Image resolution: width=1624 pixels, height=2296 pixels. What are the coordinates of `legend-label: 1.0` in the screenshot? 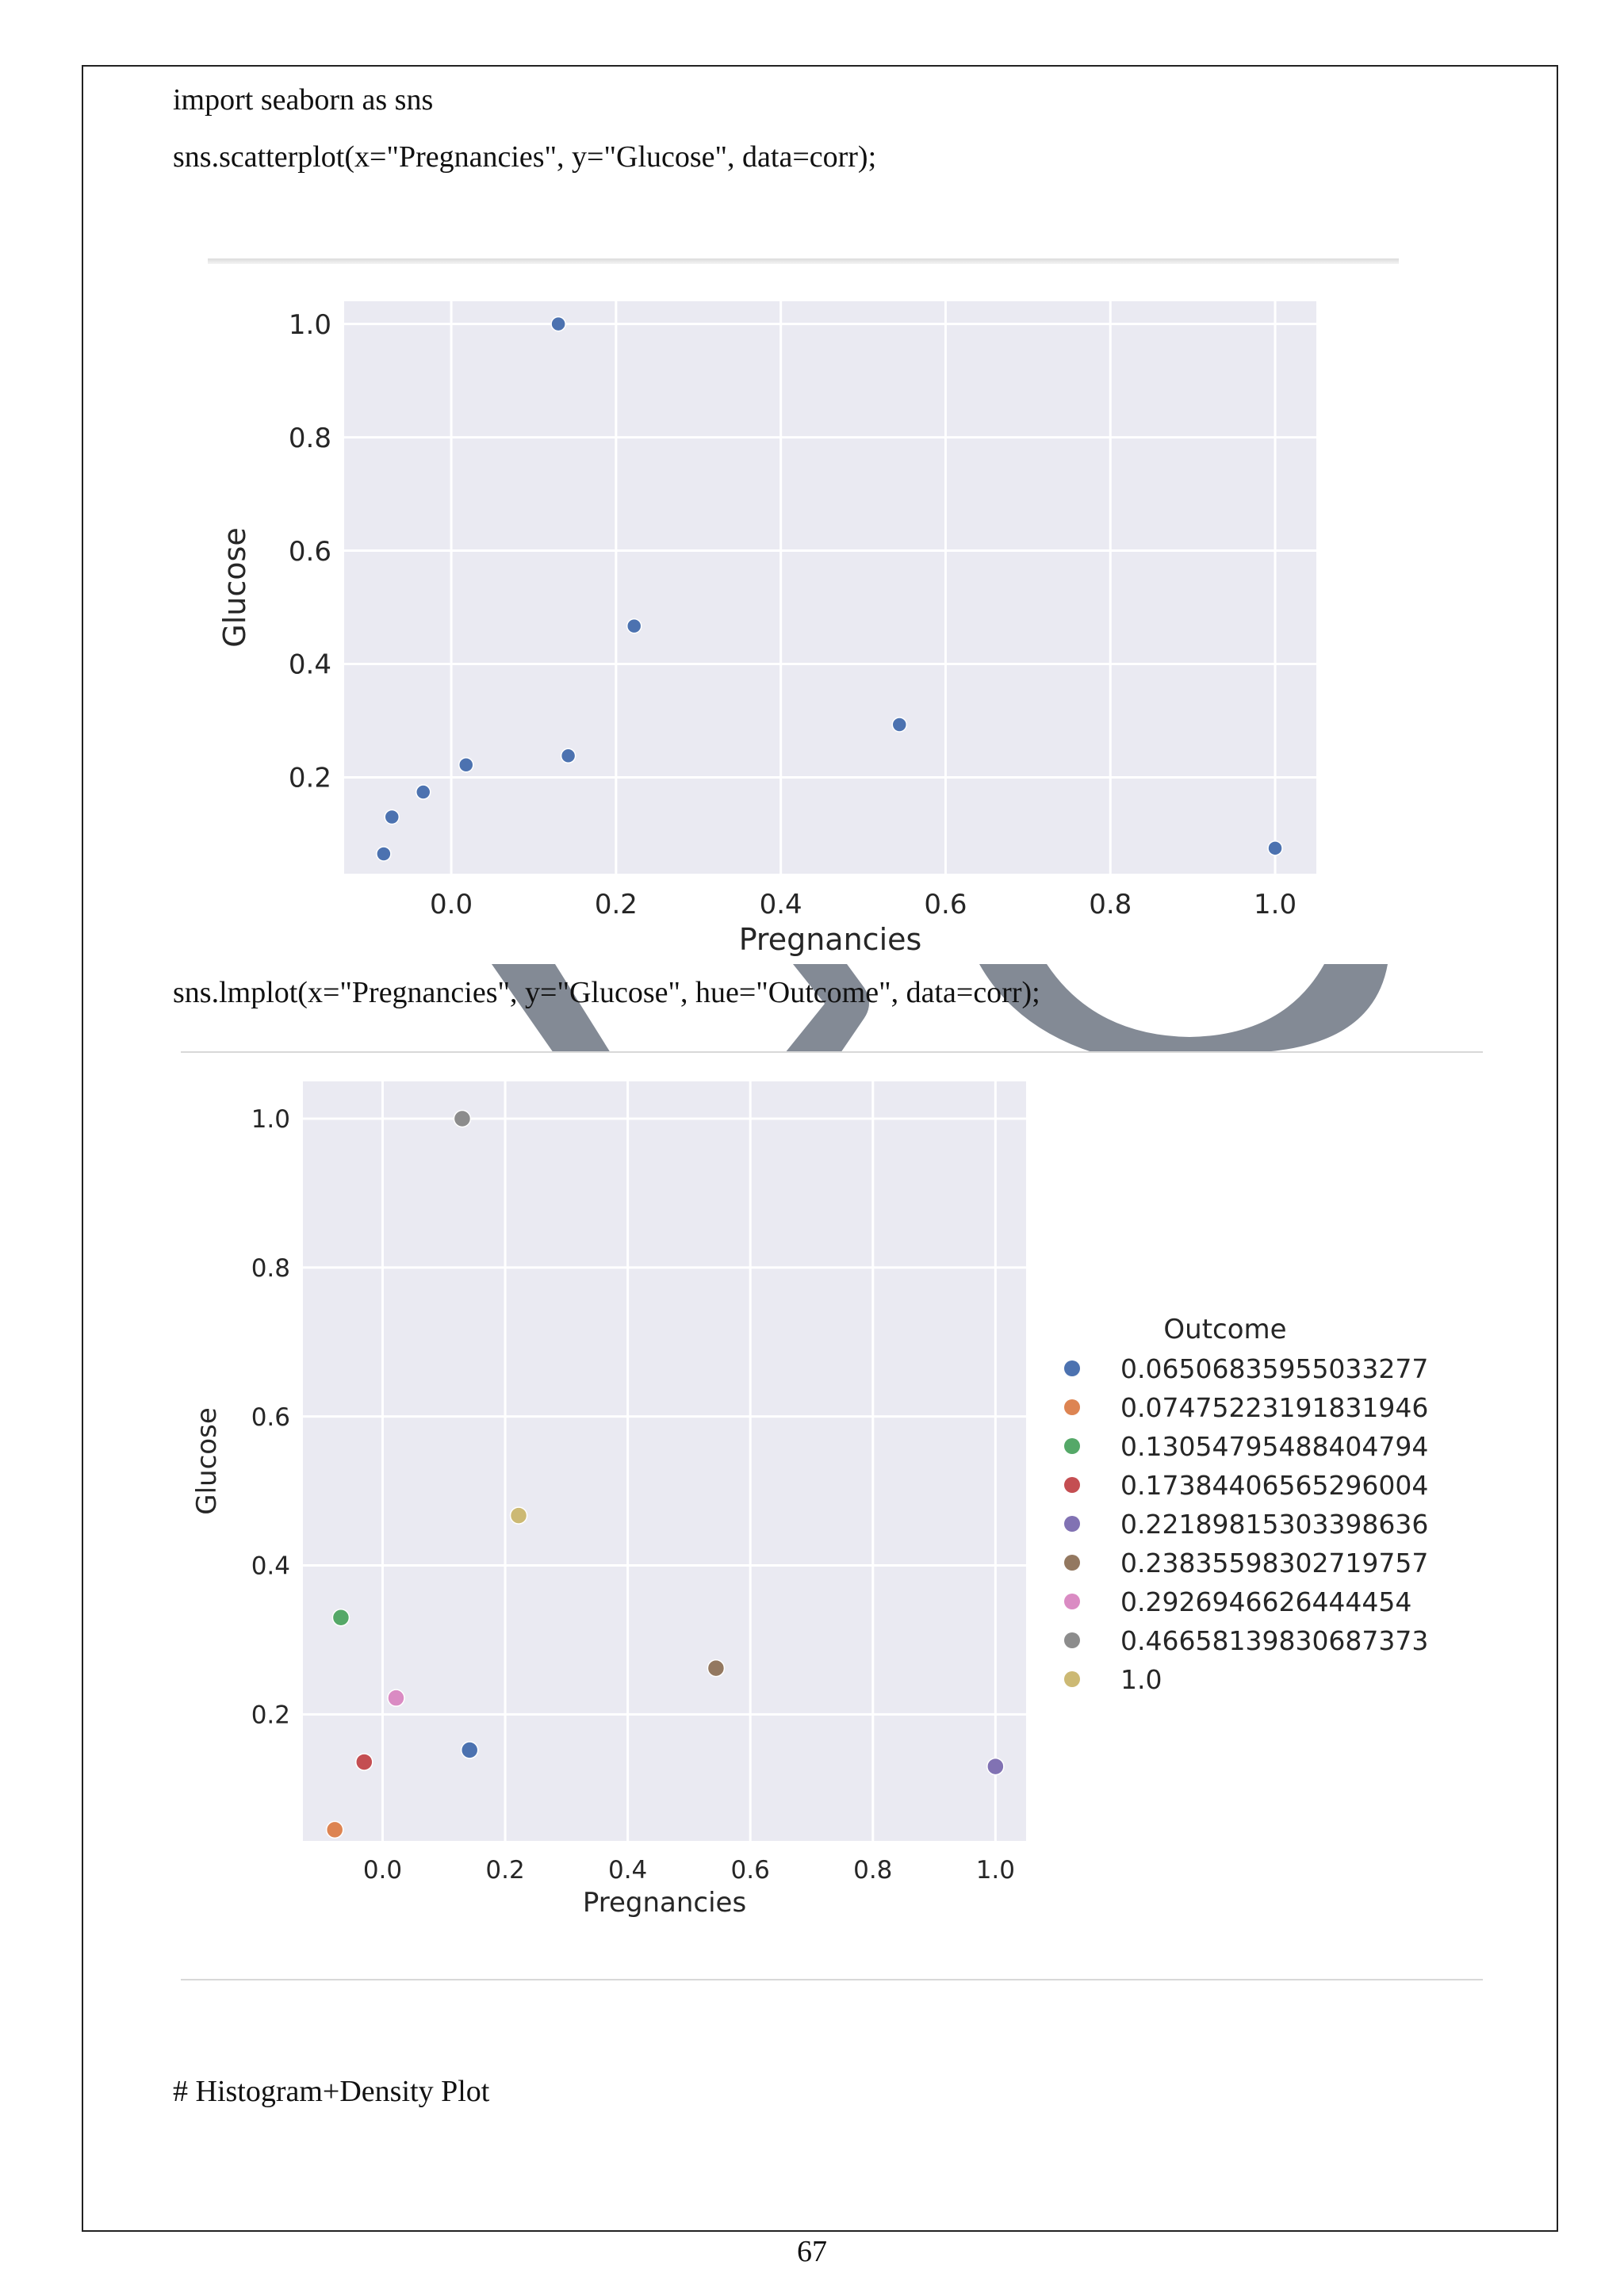 It's located at (1141, 1680).